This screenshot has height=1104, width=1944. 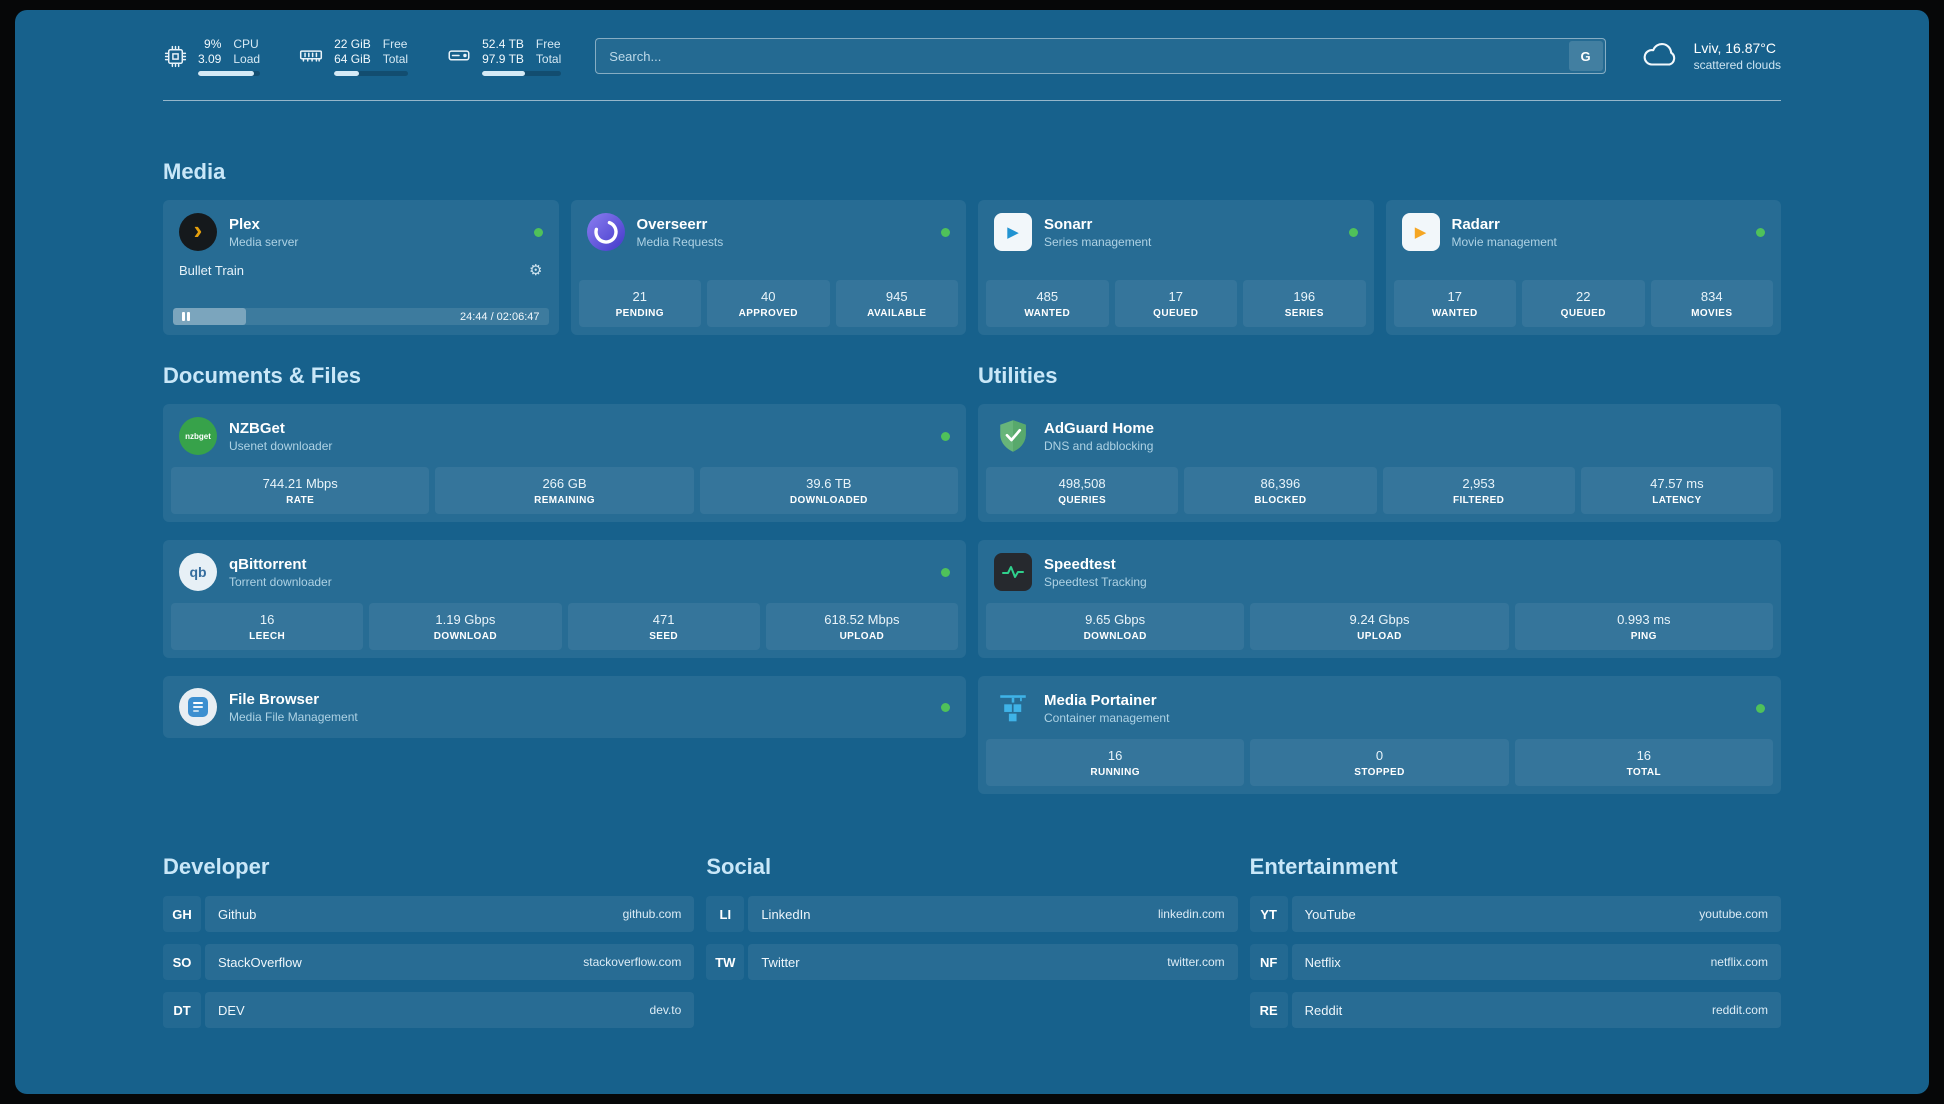 I want to click on bookmark-dev: DT DEV dev.to, so click(x=429, y=1010).